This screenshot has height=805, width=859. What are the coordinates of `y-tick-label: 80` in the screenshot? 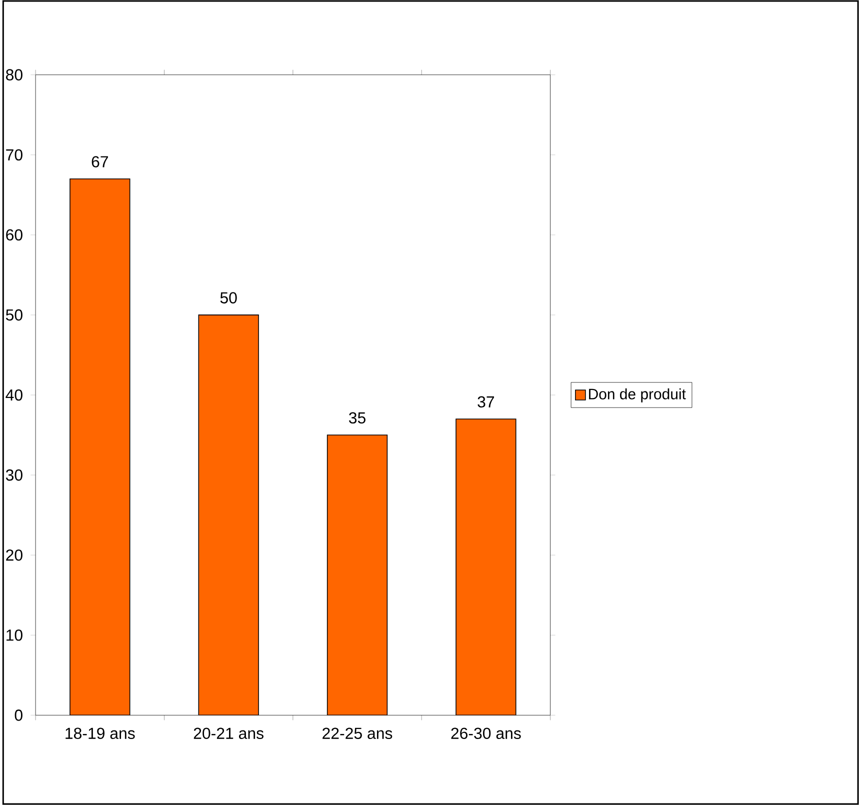 It's located at (14, 74).